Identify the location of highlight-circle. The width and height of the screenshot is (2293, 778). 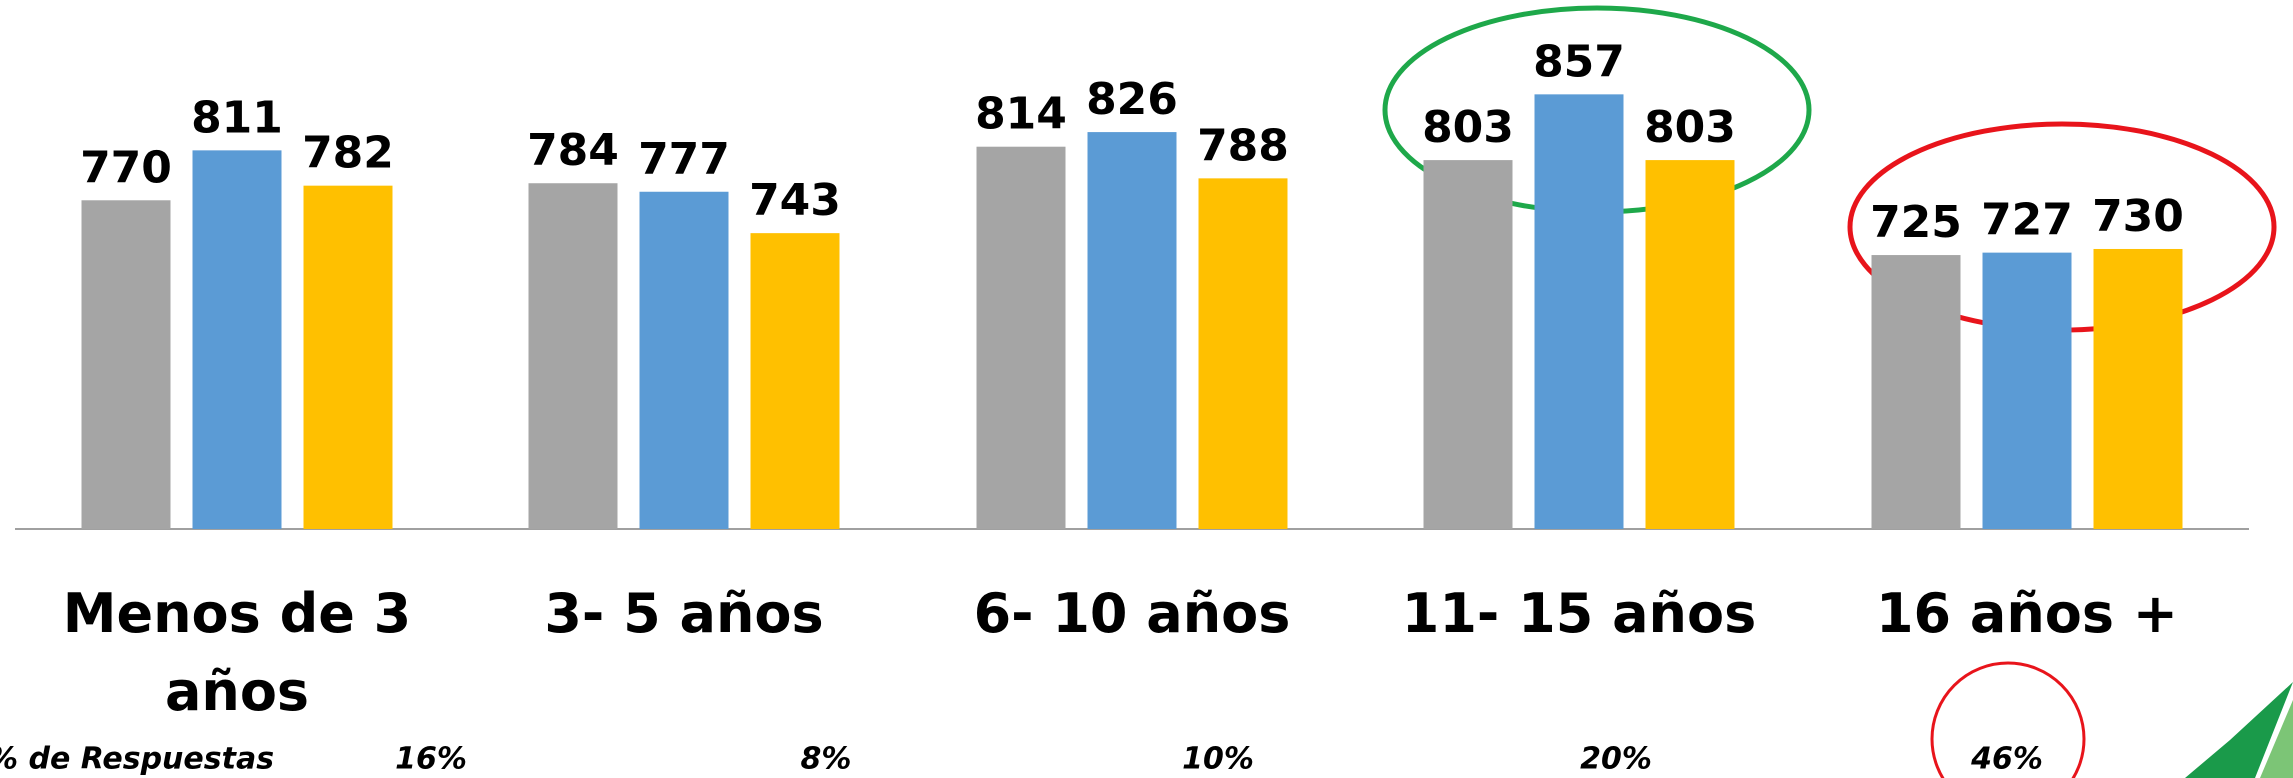
(2008, 719).